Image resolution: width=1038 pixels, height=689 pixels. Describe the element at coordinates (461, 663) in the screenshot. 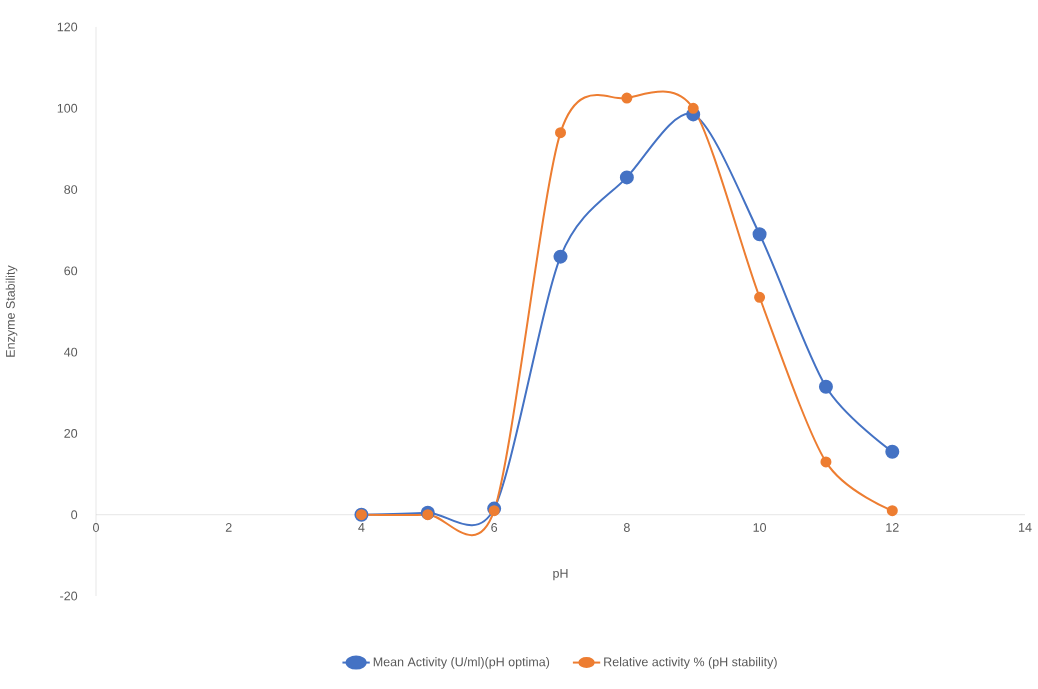

I see `legend-label: Mean Activity (U/ml)(pH optima)` at that location.